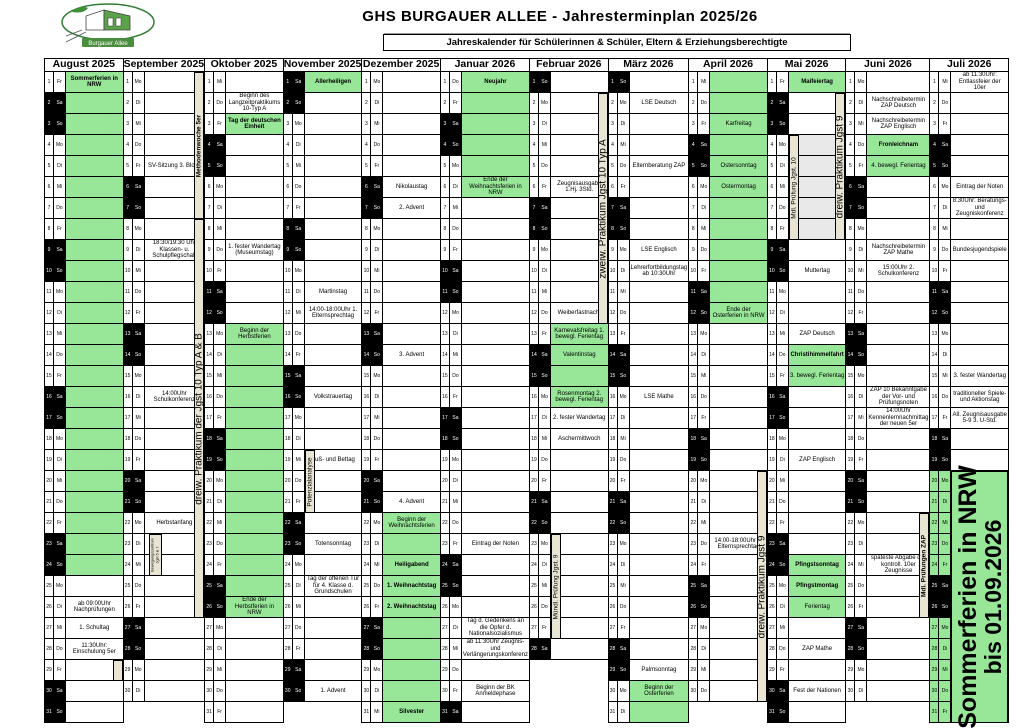 Image resolution: width=1030 pixels, height=728 pixels. What do you see at coordinates (94, 81) in the screenshot?
I see `event-label: Sommerferien in NRW` at bounding box center [94, 81].